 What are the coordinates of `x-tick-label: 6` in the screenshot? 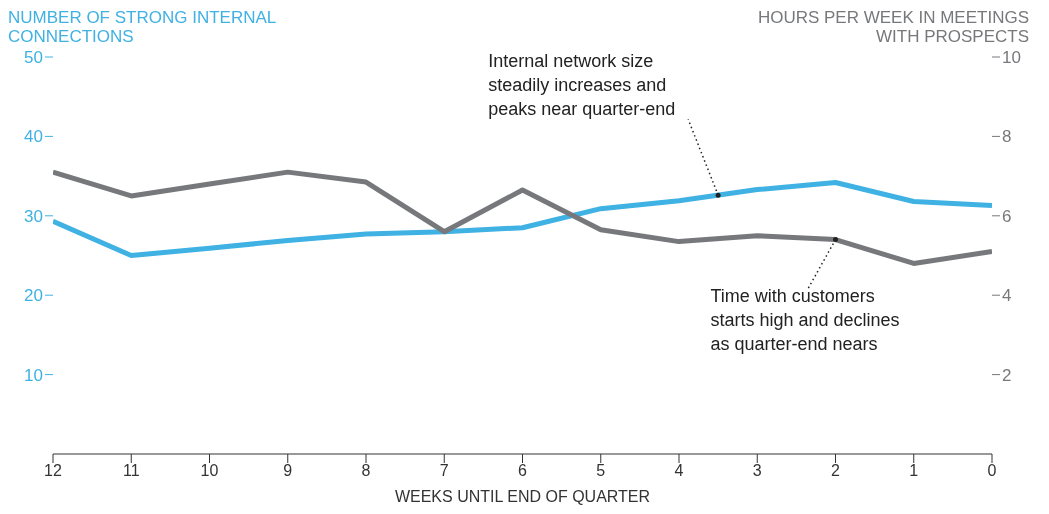 It's located at (523, 471).